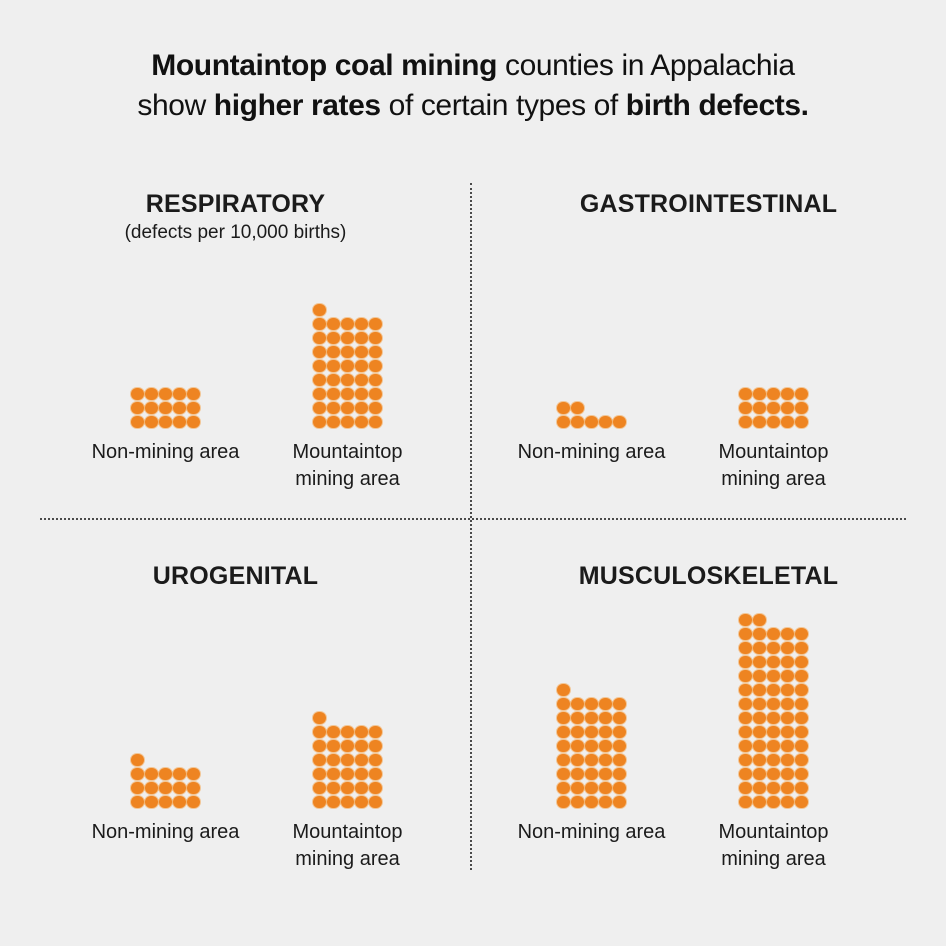 The width and height of the screenshot is (946, 946). What do you see at coordinates (235, 576) in the screenshot?
I see `quadrant-title: UROGENITAL` at bounding box center [235, 576].